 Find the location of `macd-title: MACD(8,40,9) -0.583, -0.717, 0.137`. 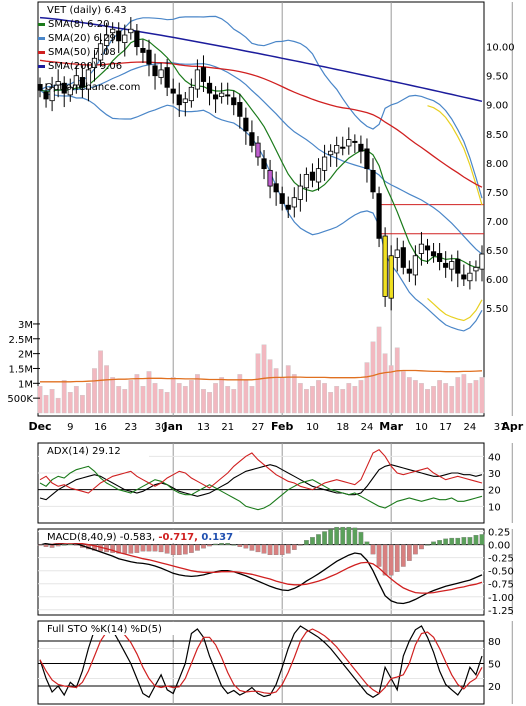

macd-title: MACD(8,40,9) -0.583, -0.717, 0.137 is located at coordinates (140, 537).